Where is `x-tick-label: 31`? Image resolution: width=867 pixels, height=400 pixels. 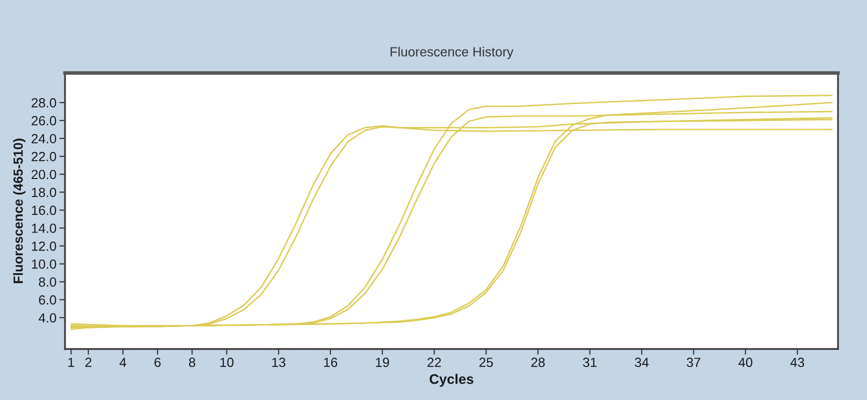 x-tick-label: 31 is located at coordinates (590, 363).